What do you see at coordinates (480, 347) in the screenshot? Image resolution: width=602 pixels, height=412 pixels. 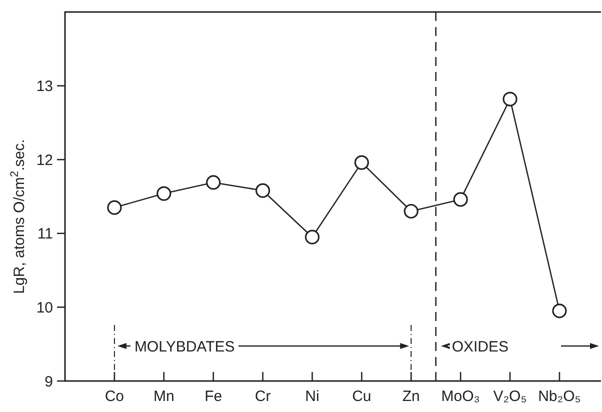 I see `annotation: OXIDES` at bounding box center [480, 347].